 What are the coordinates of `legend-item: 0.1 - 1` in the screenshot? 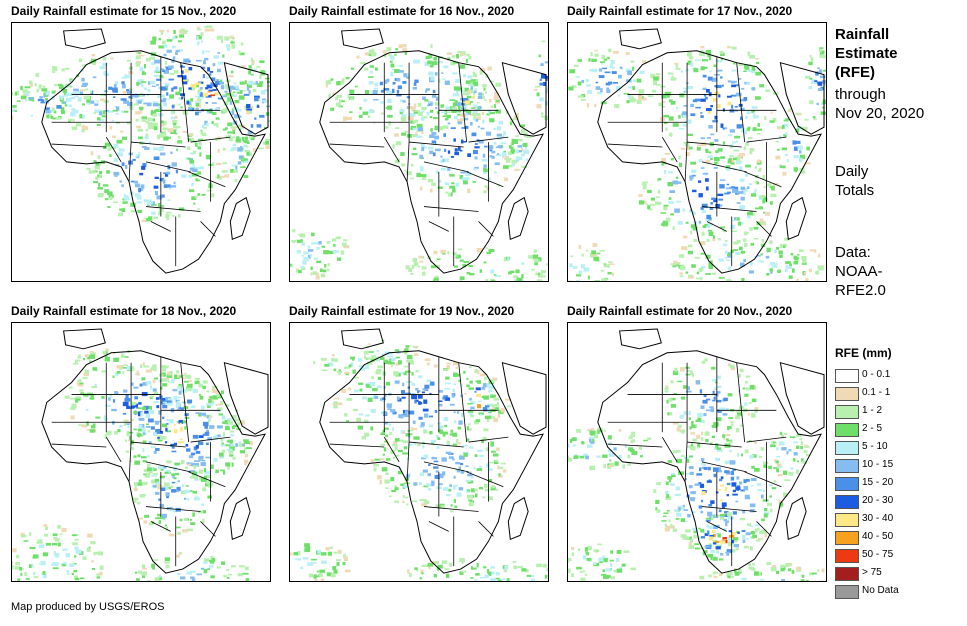 It's located at (900, 393).